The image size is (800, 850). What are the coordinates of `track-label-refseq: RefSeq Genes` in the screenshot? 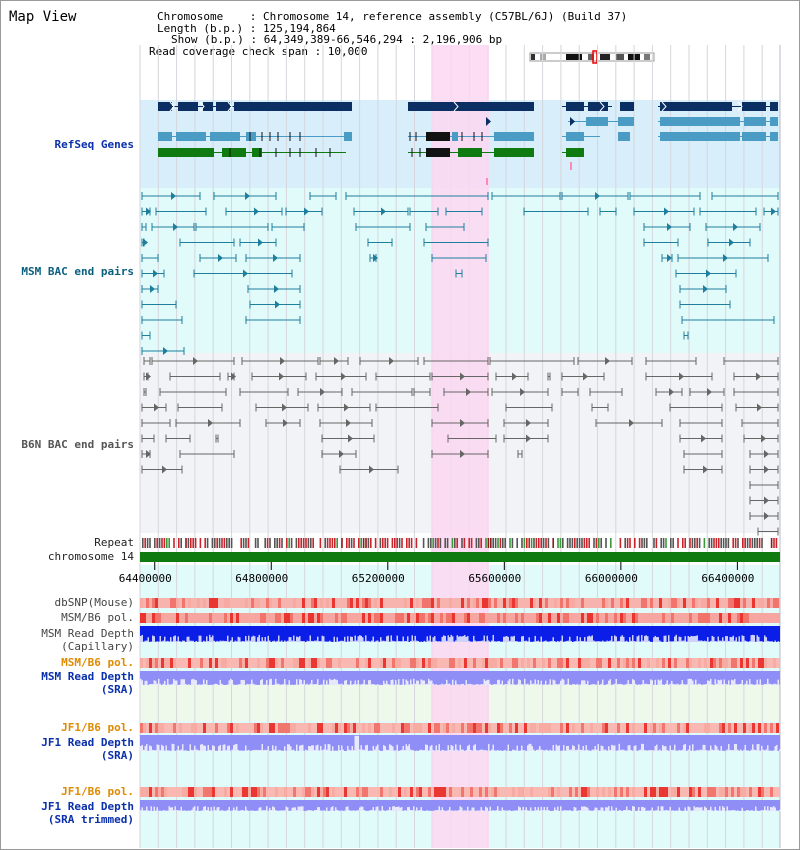 It's located at (94, 144).